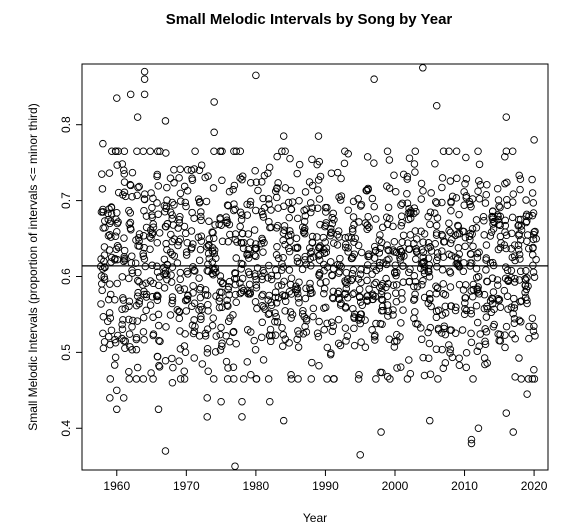 This screenshot has width=569, height=532. Describe the element at coordinates (71, 276) in the screenshot. I see `y-axis: 0.4 0.5 0.6 0.7 0.8` at that location.